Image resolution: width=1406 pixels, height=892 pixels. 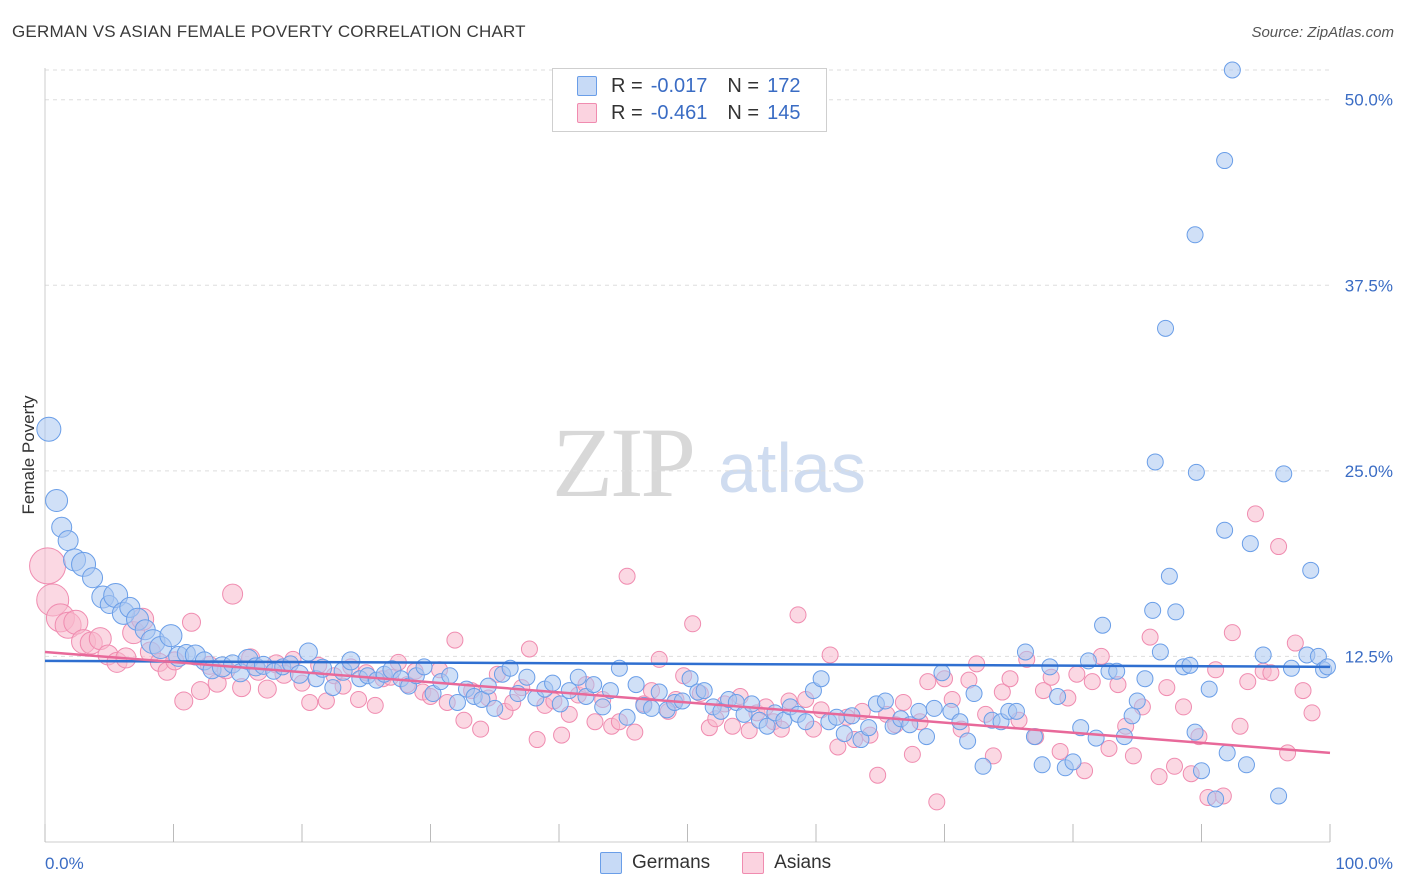 What do you see at coordinates (803, 862) in the screenshot?
I see `asians-legend-label: Asians` at bounding box center [803, 862].